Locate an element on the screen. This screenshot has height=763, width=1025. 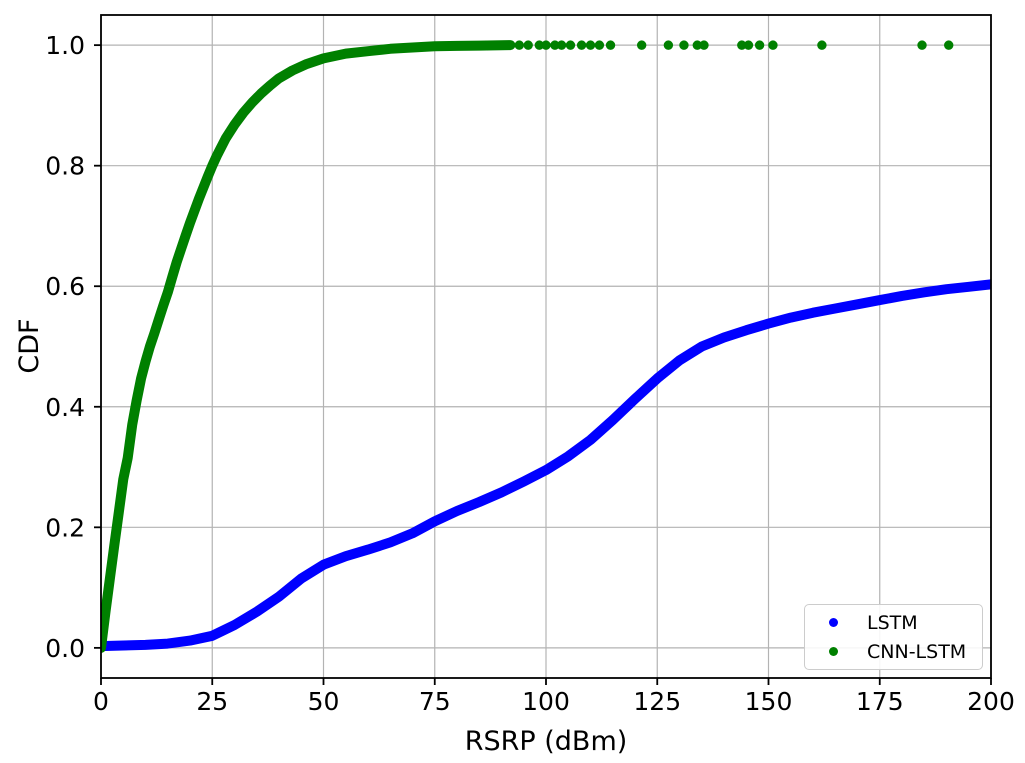
x-tick-label: 150 is located at coordinates (769, 701).